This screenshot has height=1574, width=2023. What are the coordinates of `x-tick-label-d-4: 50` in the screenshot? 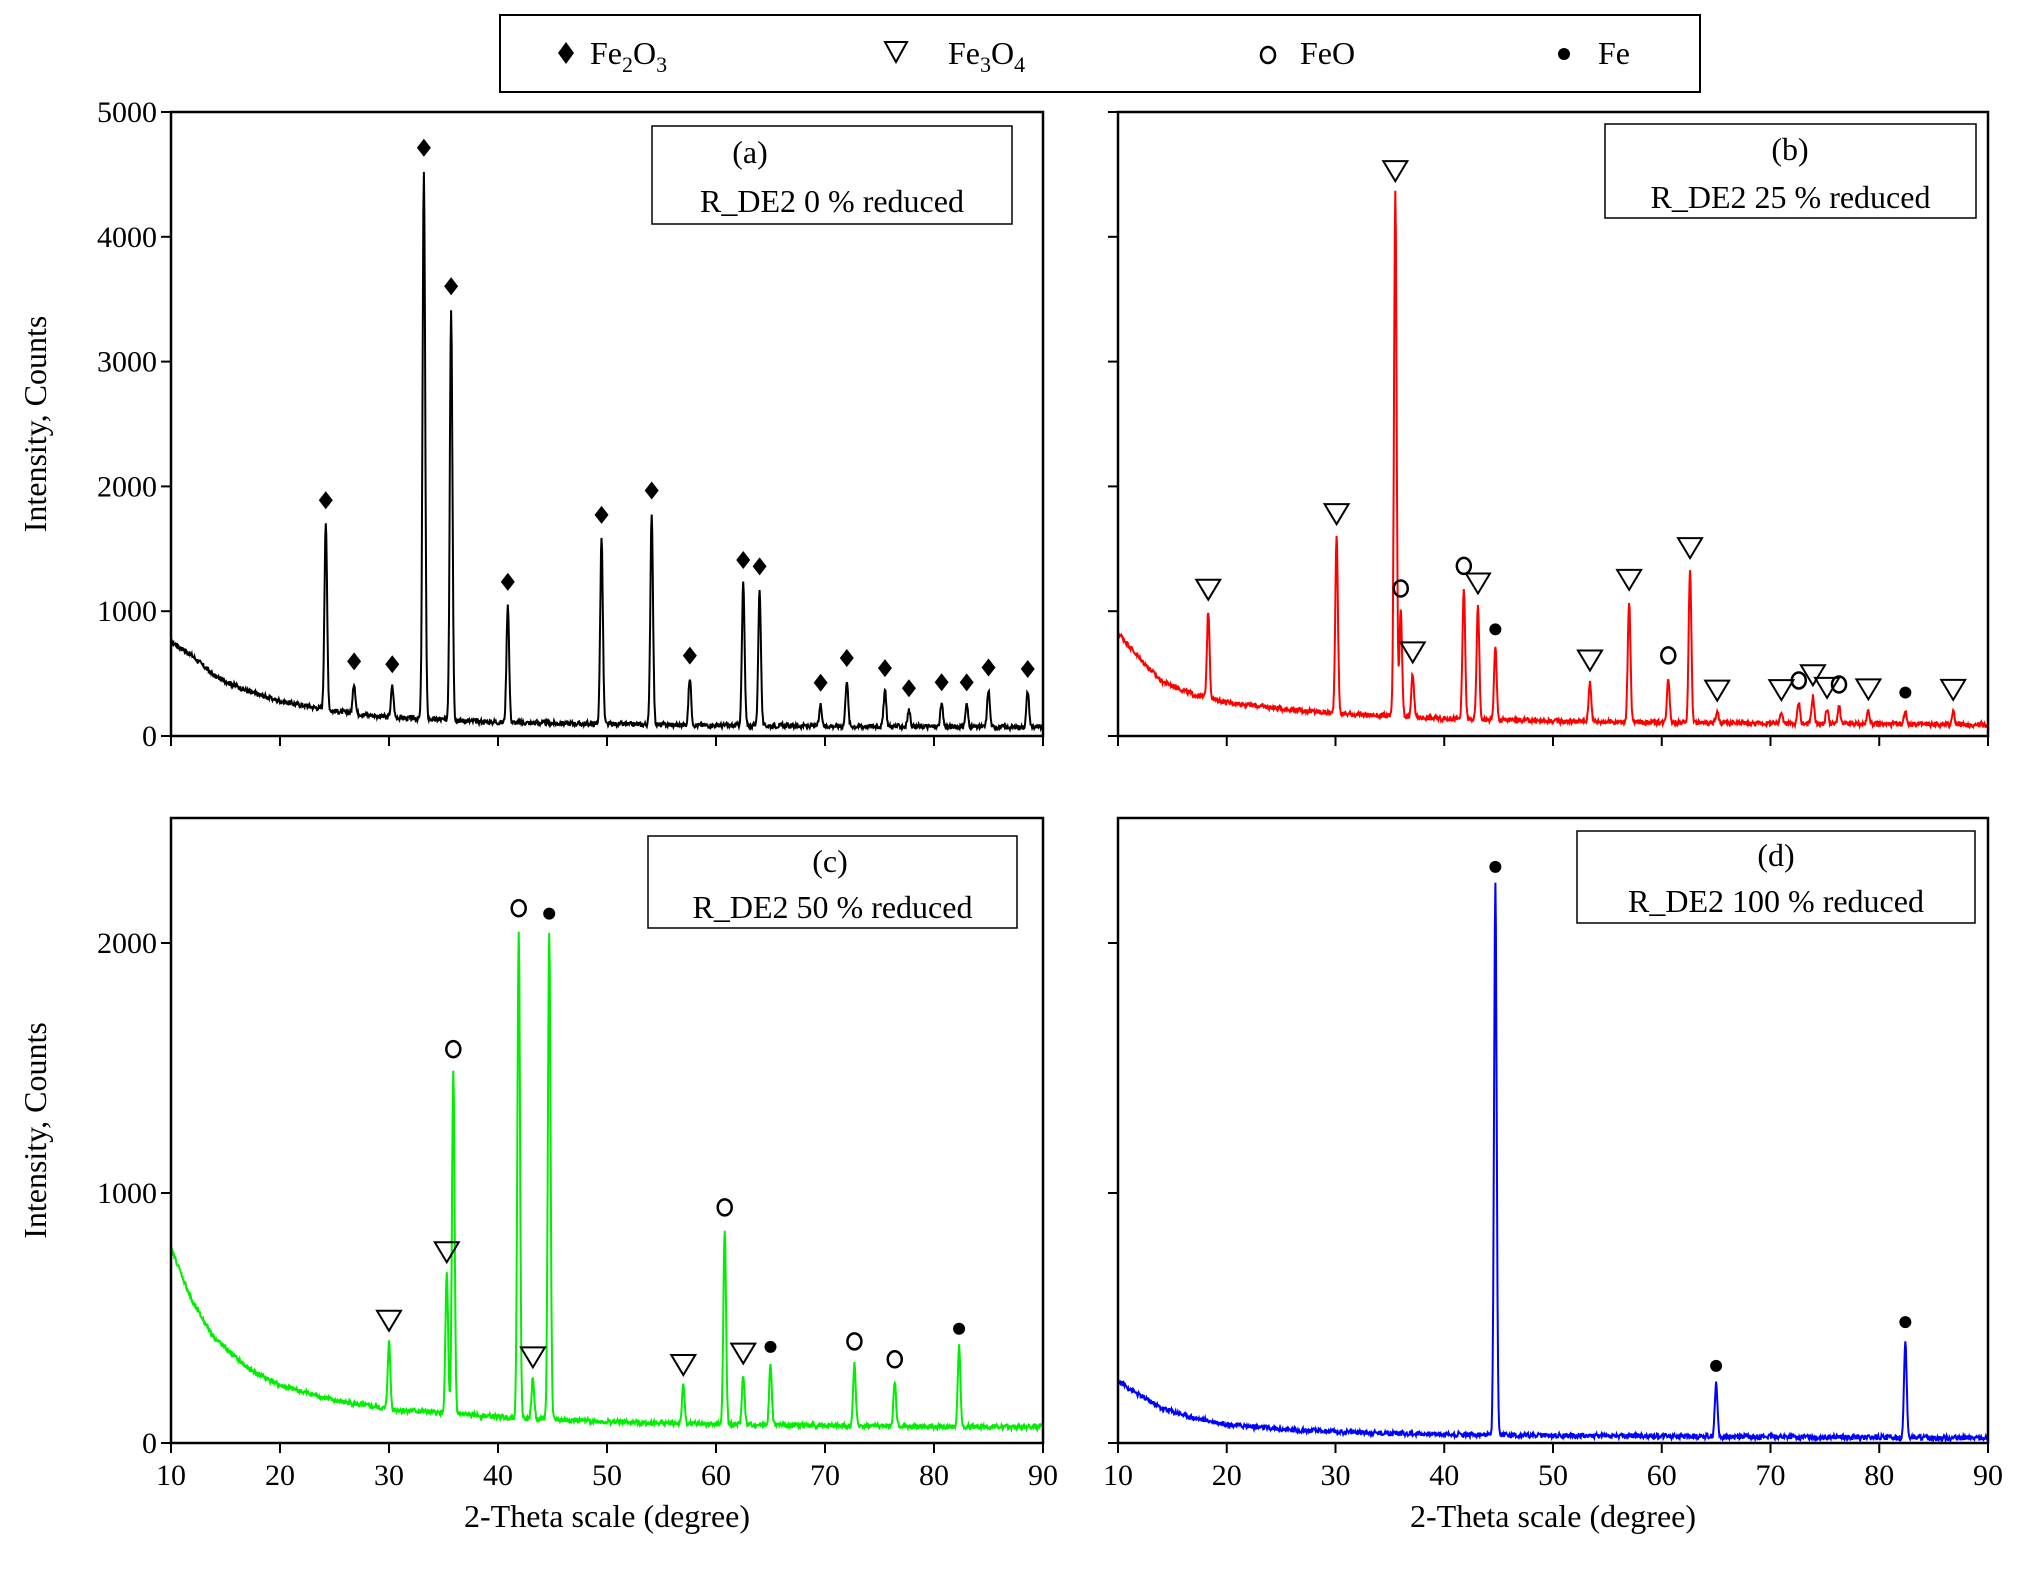 It's located at (1553, 1475).